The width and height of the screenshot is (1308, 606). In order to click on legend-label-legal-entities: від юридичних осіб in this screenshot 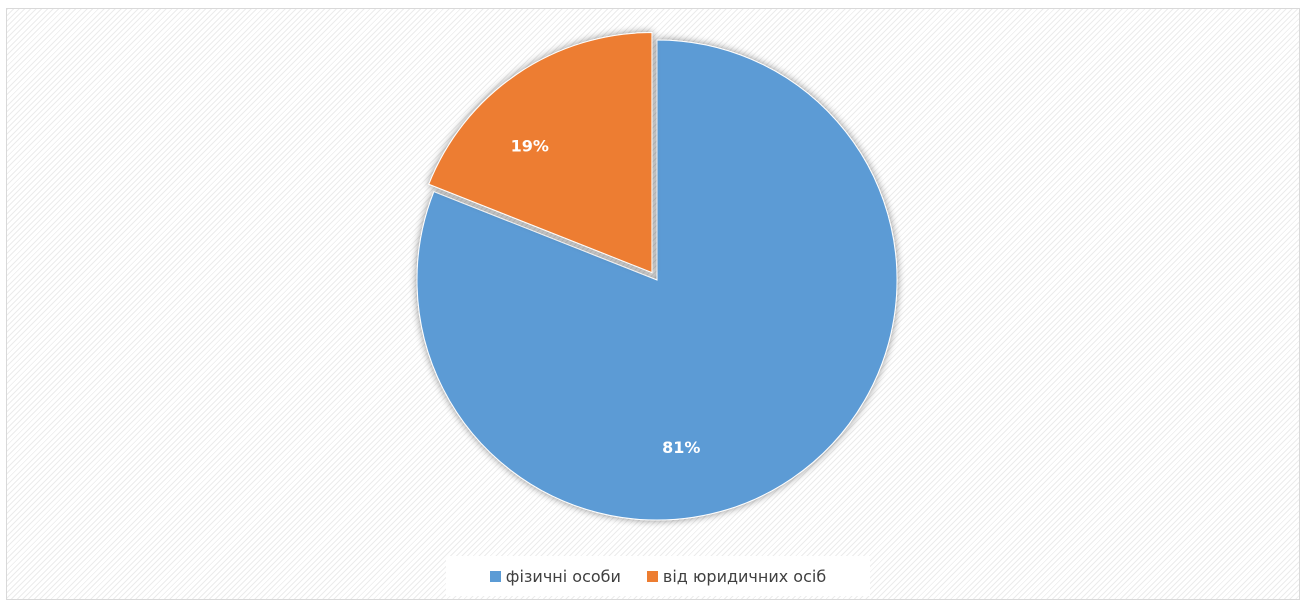, I will do `click(744, 576)`.